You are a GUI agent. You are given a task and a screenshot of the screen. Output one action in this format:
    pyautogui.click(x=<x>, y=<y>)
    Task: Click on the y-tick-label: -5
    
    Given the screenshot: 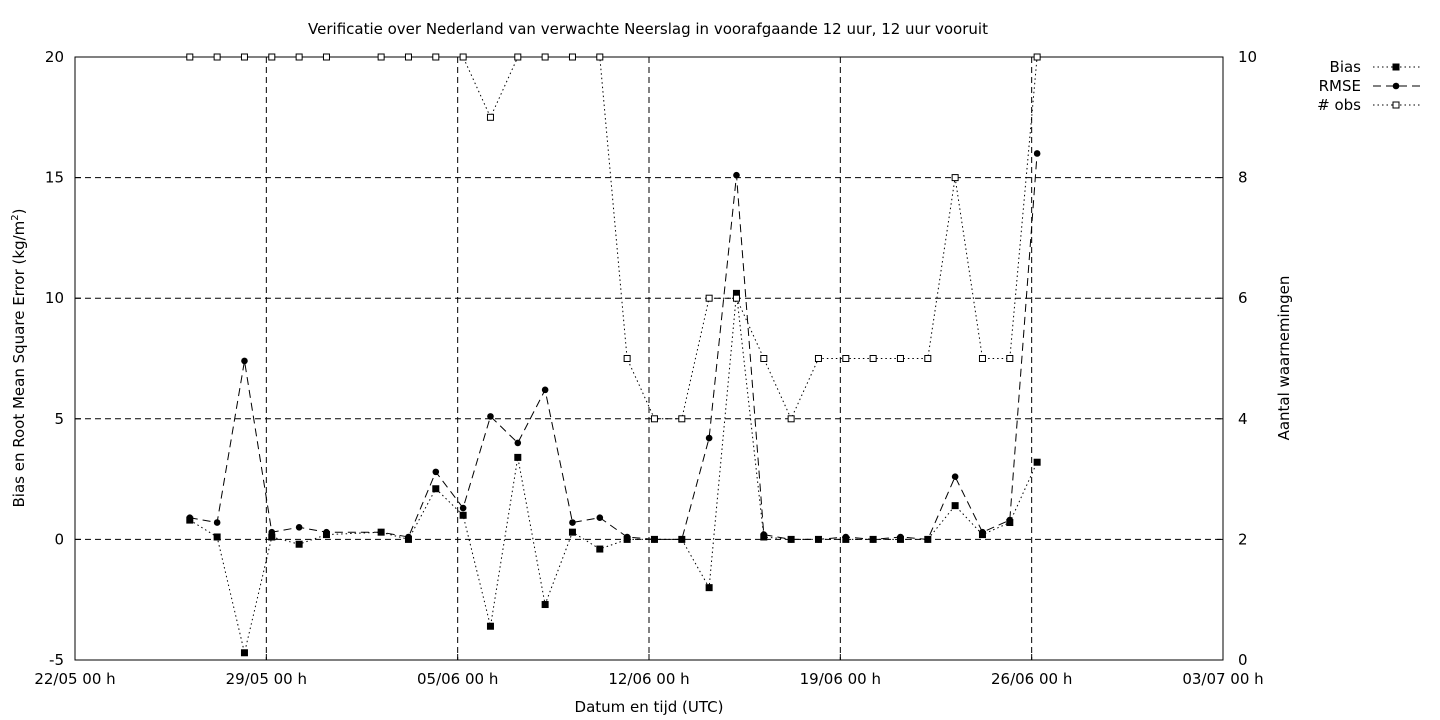 What is the action you would take?
    pyautogui.click(x=56, y=660)
    